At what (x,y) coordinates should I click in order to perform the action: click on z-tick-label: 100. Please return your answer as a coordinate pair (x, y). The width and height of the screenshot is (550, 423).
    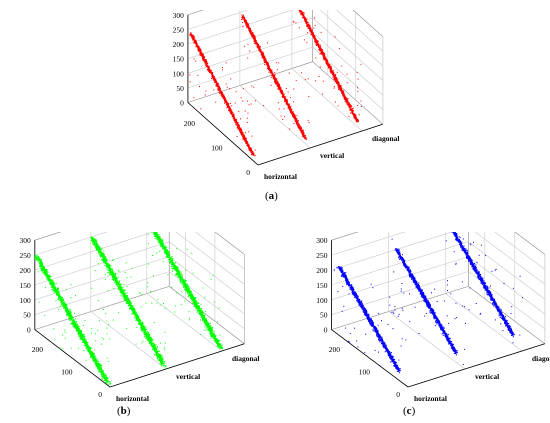
    Looking at the image, I should click on (179, 73).